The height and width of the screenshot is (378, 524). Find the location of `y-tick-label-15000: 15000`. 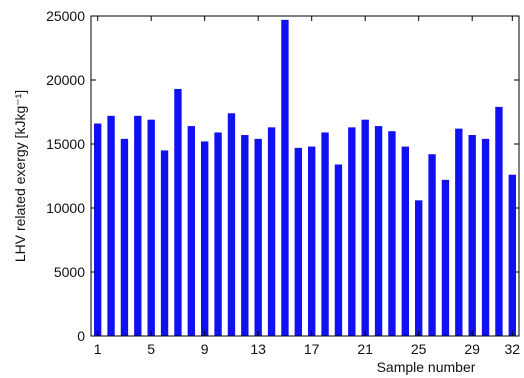

y-tick-label-15000: 15000 is located at coordinates (65, 144).